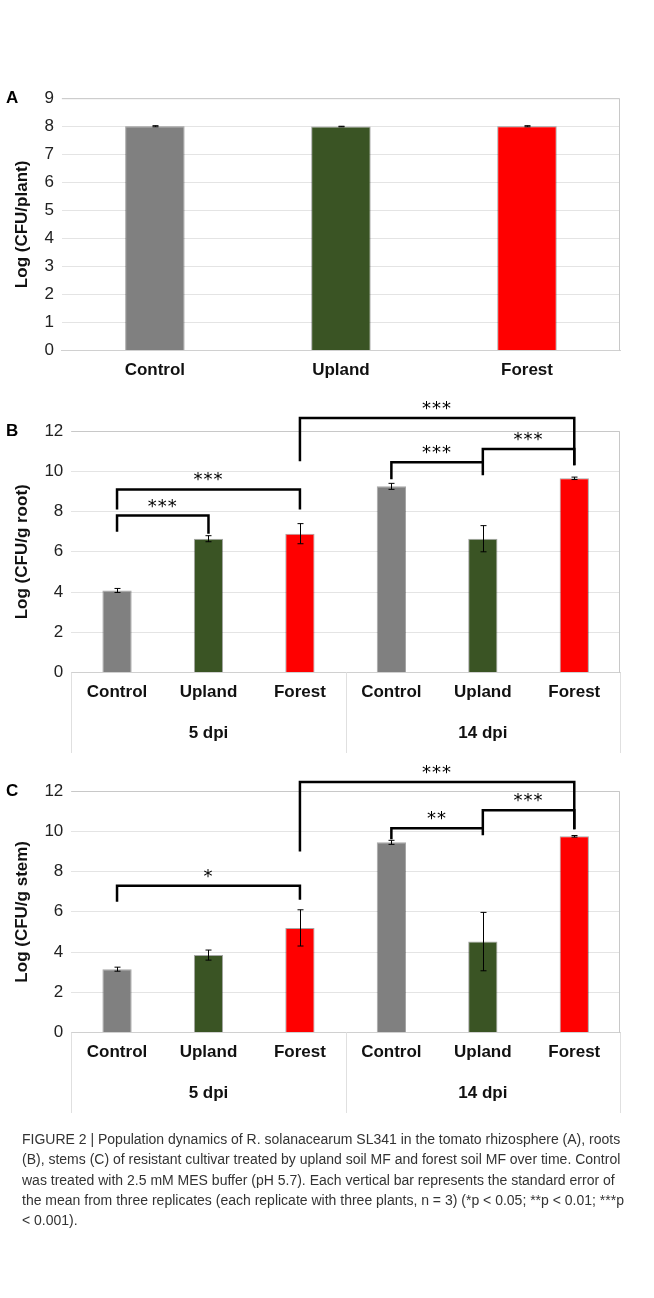  Describe the element at coordinates (49, 266) in the screenshot. I see `y-tick-label: 3` at that location.